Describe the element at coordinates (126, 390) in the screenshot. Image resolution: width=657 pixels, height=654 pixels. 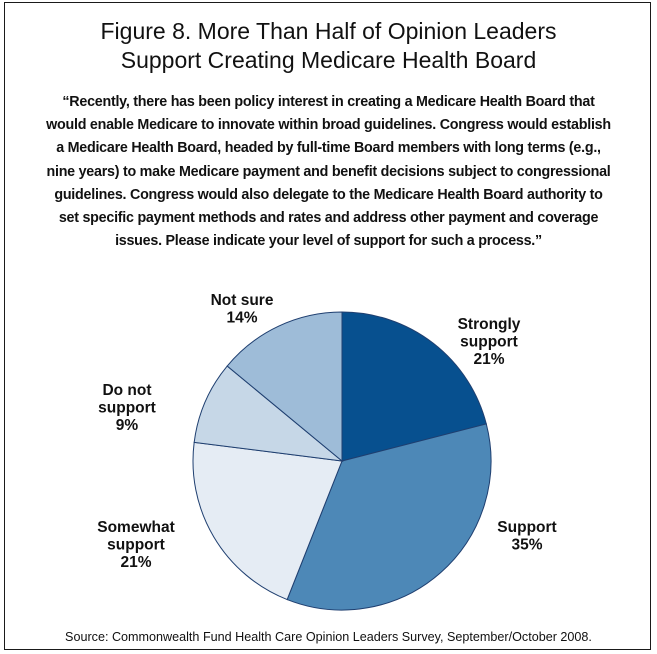
I see `pie-category-label: Do not` at that location.